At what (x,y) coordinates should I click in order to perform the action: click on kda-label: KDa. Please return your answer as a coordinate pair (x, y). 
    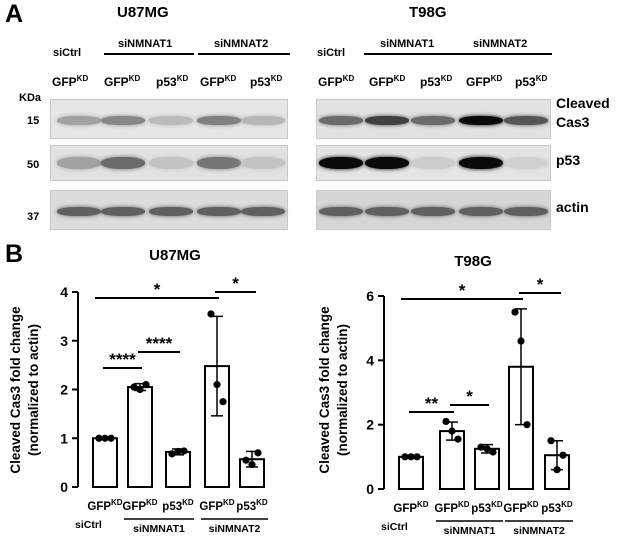
    Looking at the image, I should click on (30, 98).